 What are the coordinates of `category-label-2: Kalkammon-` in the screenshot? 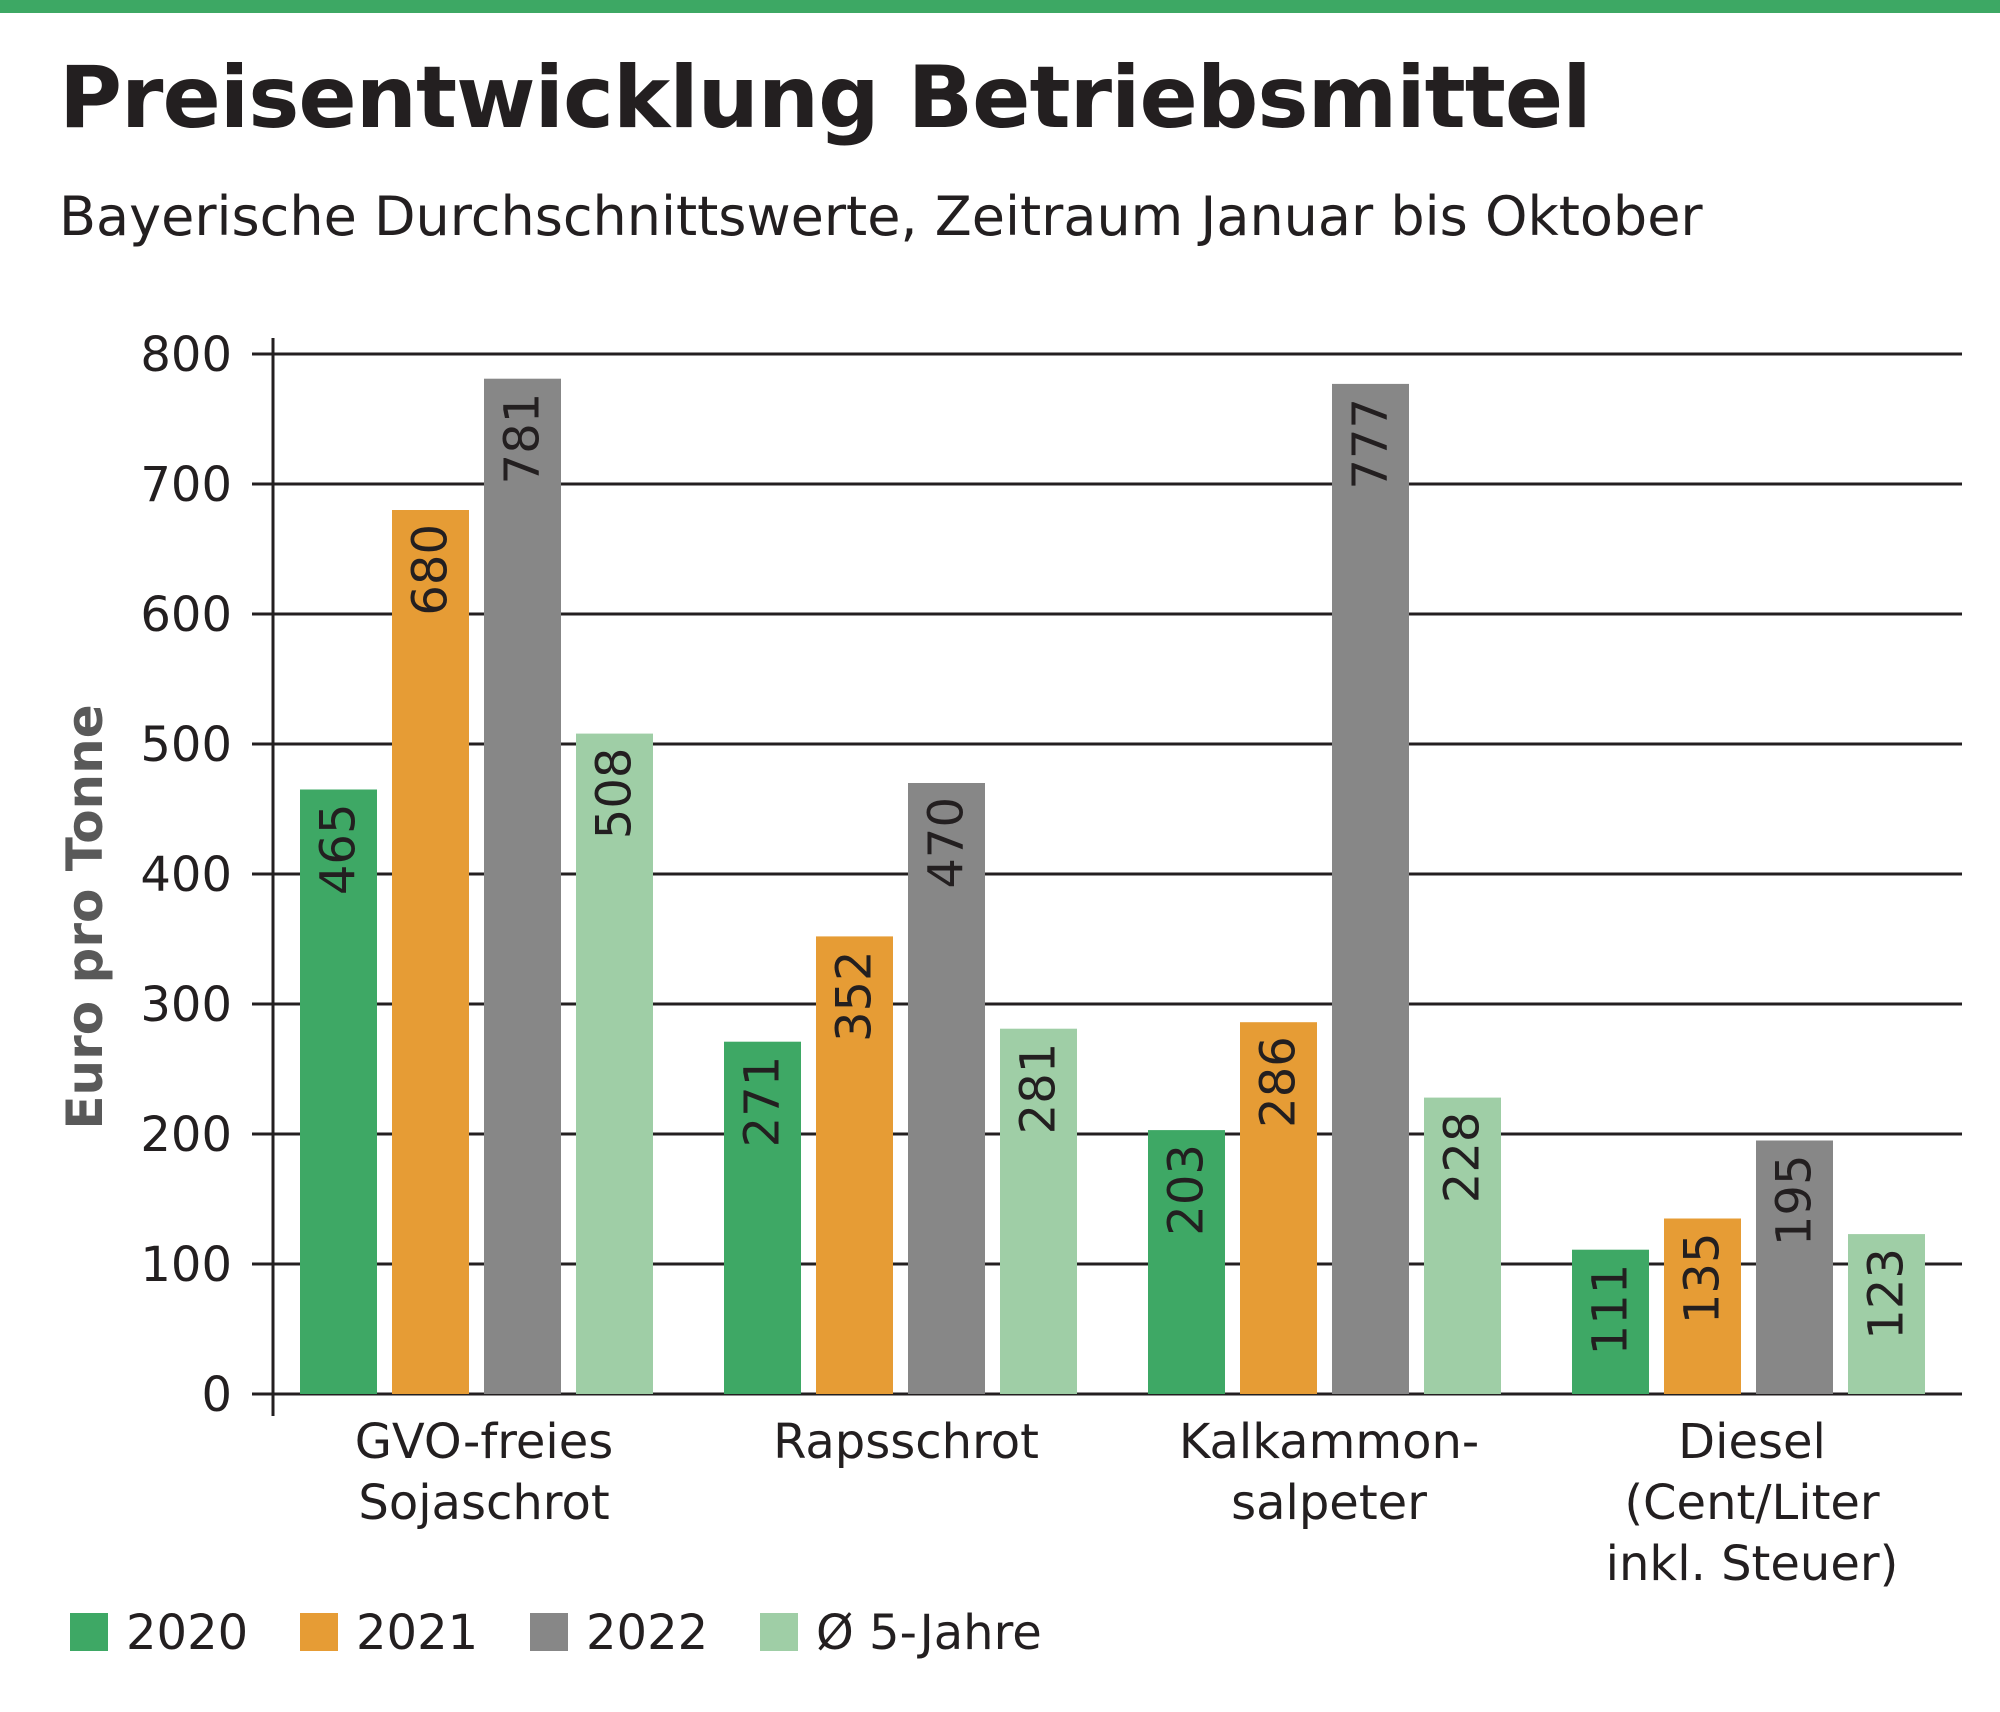 It's located at (1329, 1442).